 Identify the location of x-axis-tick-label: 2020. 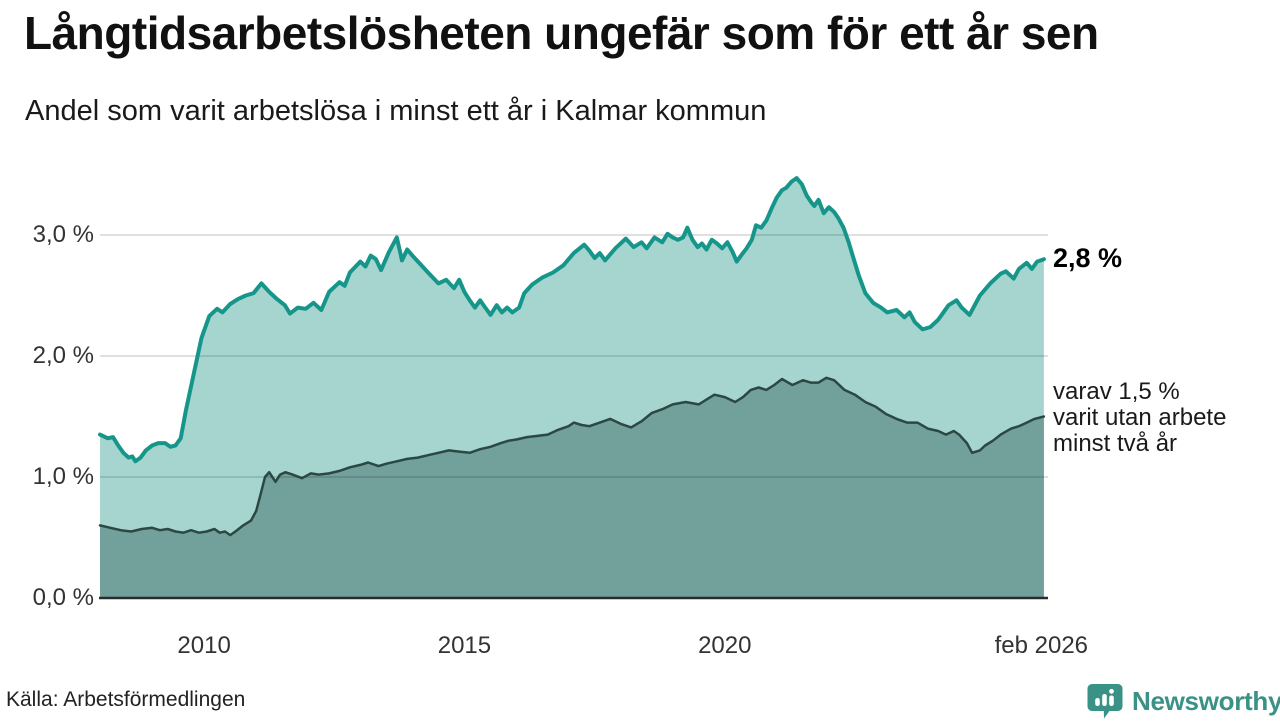
(725, 645).